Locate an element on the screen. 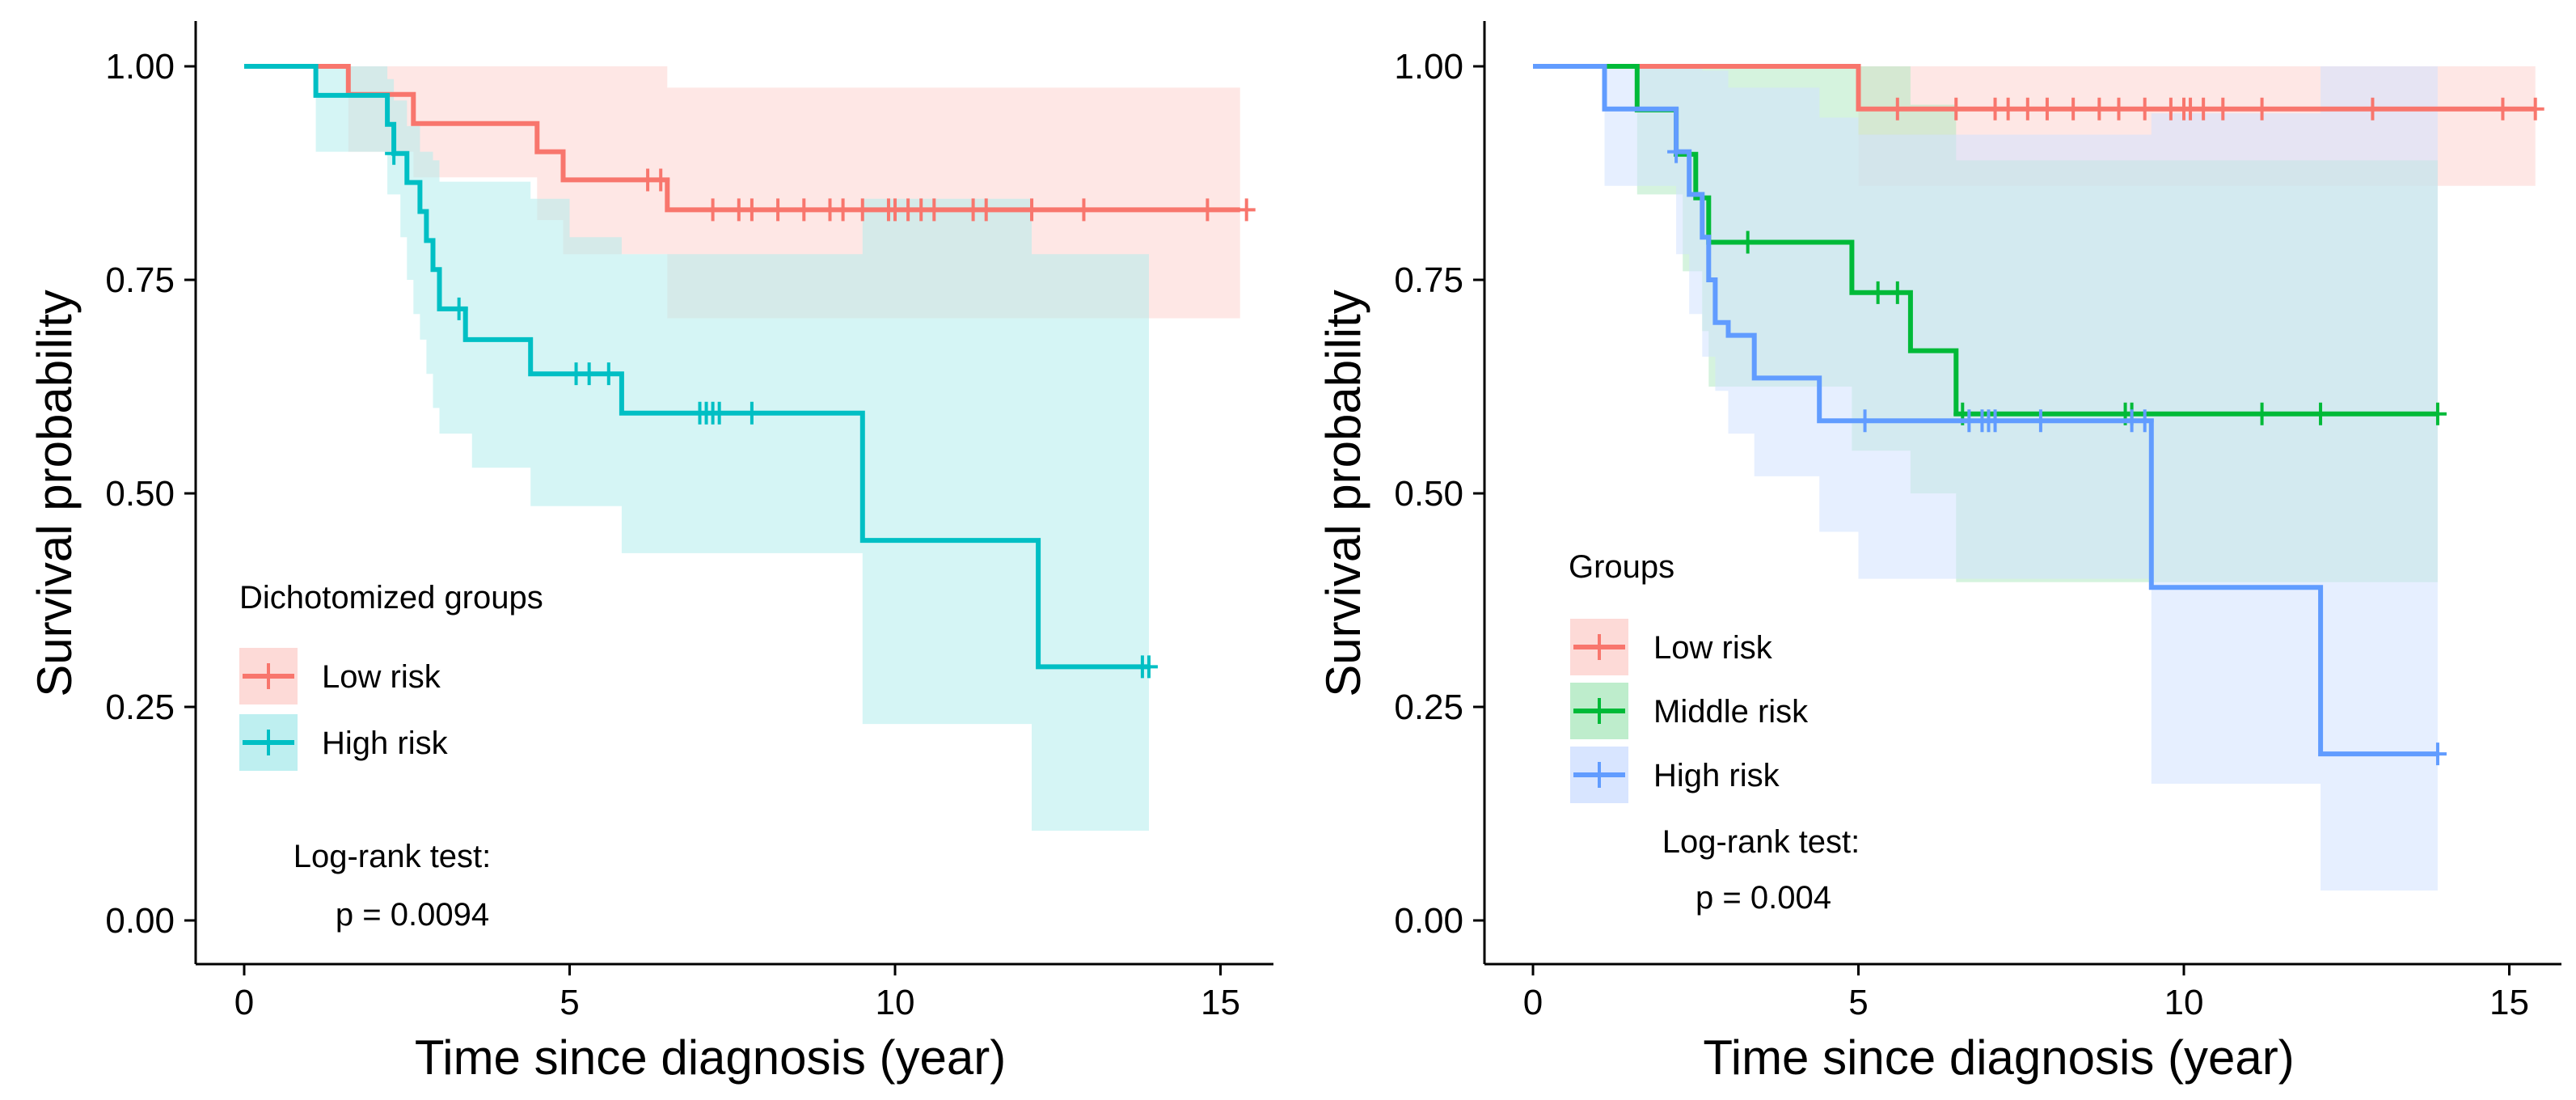 This screenshot has height=1100, width=2576. legend-title: Dichotomized groups is located at coordinates (391, 598).